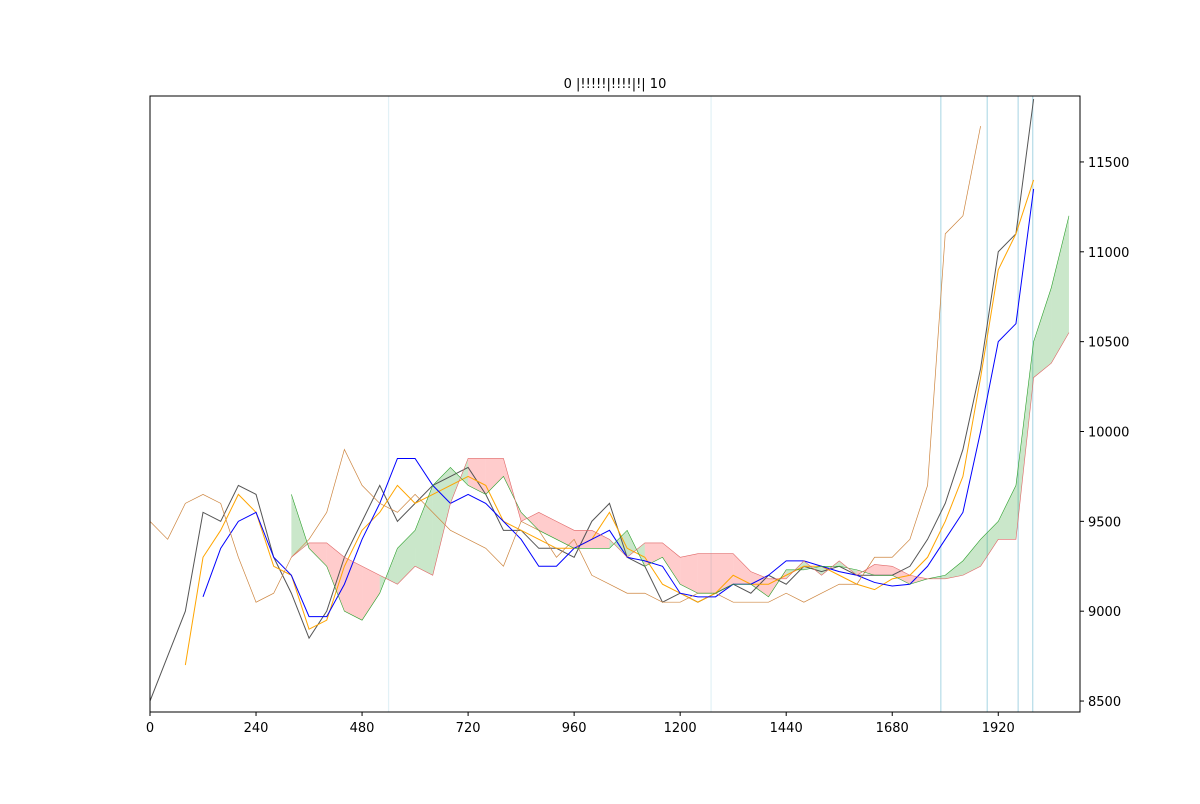 Image resolution: width=1200 pixels, height=804 pixels. I want to click on y-tick-label: 10500, so click(1108, 343).